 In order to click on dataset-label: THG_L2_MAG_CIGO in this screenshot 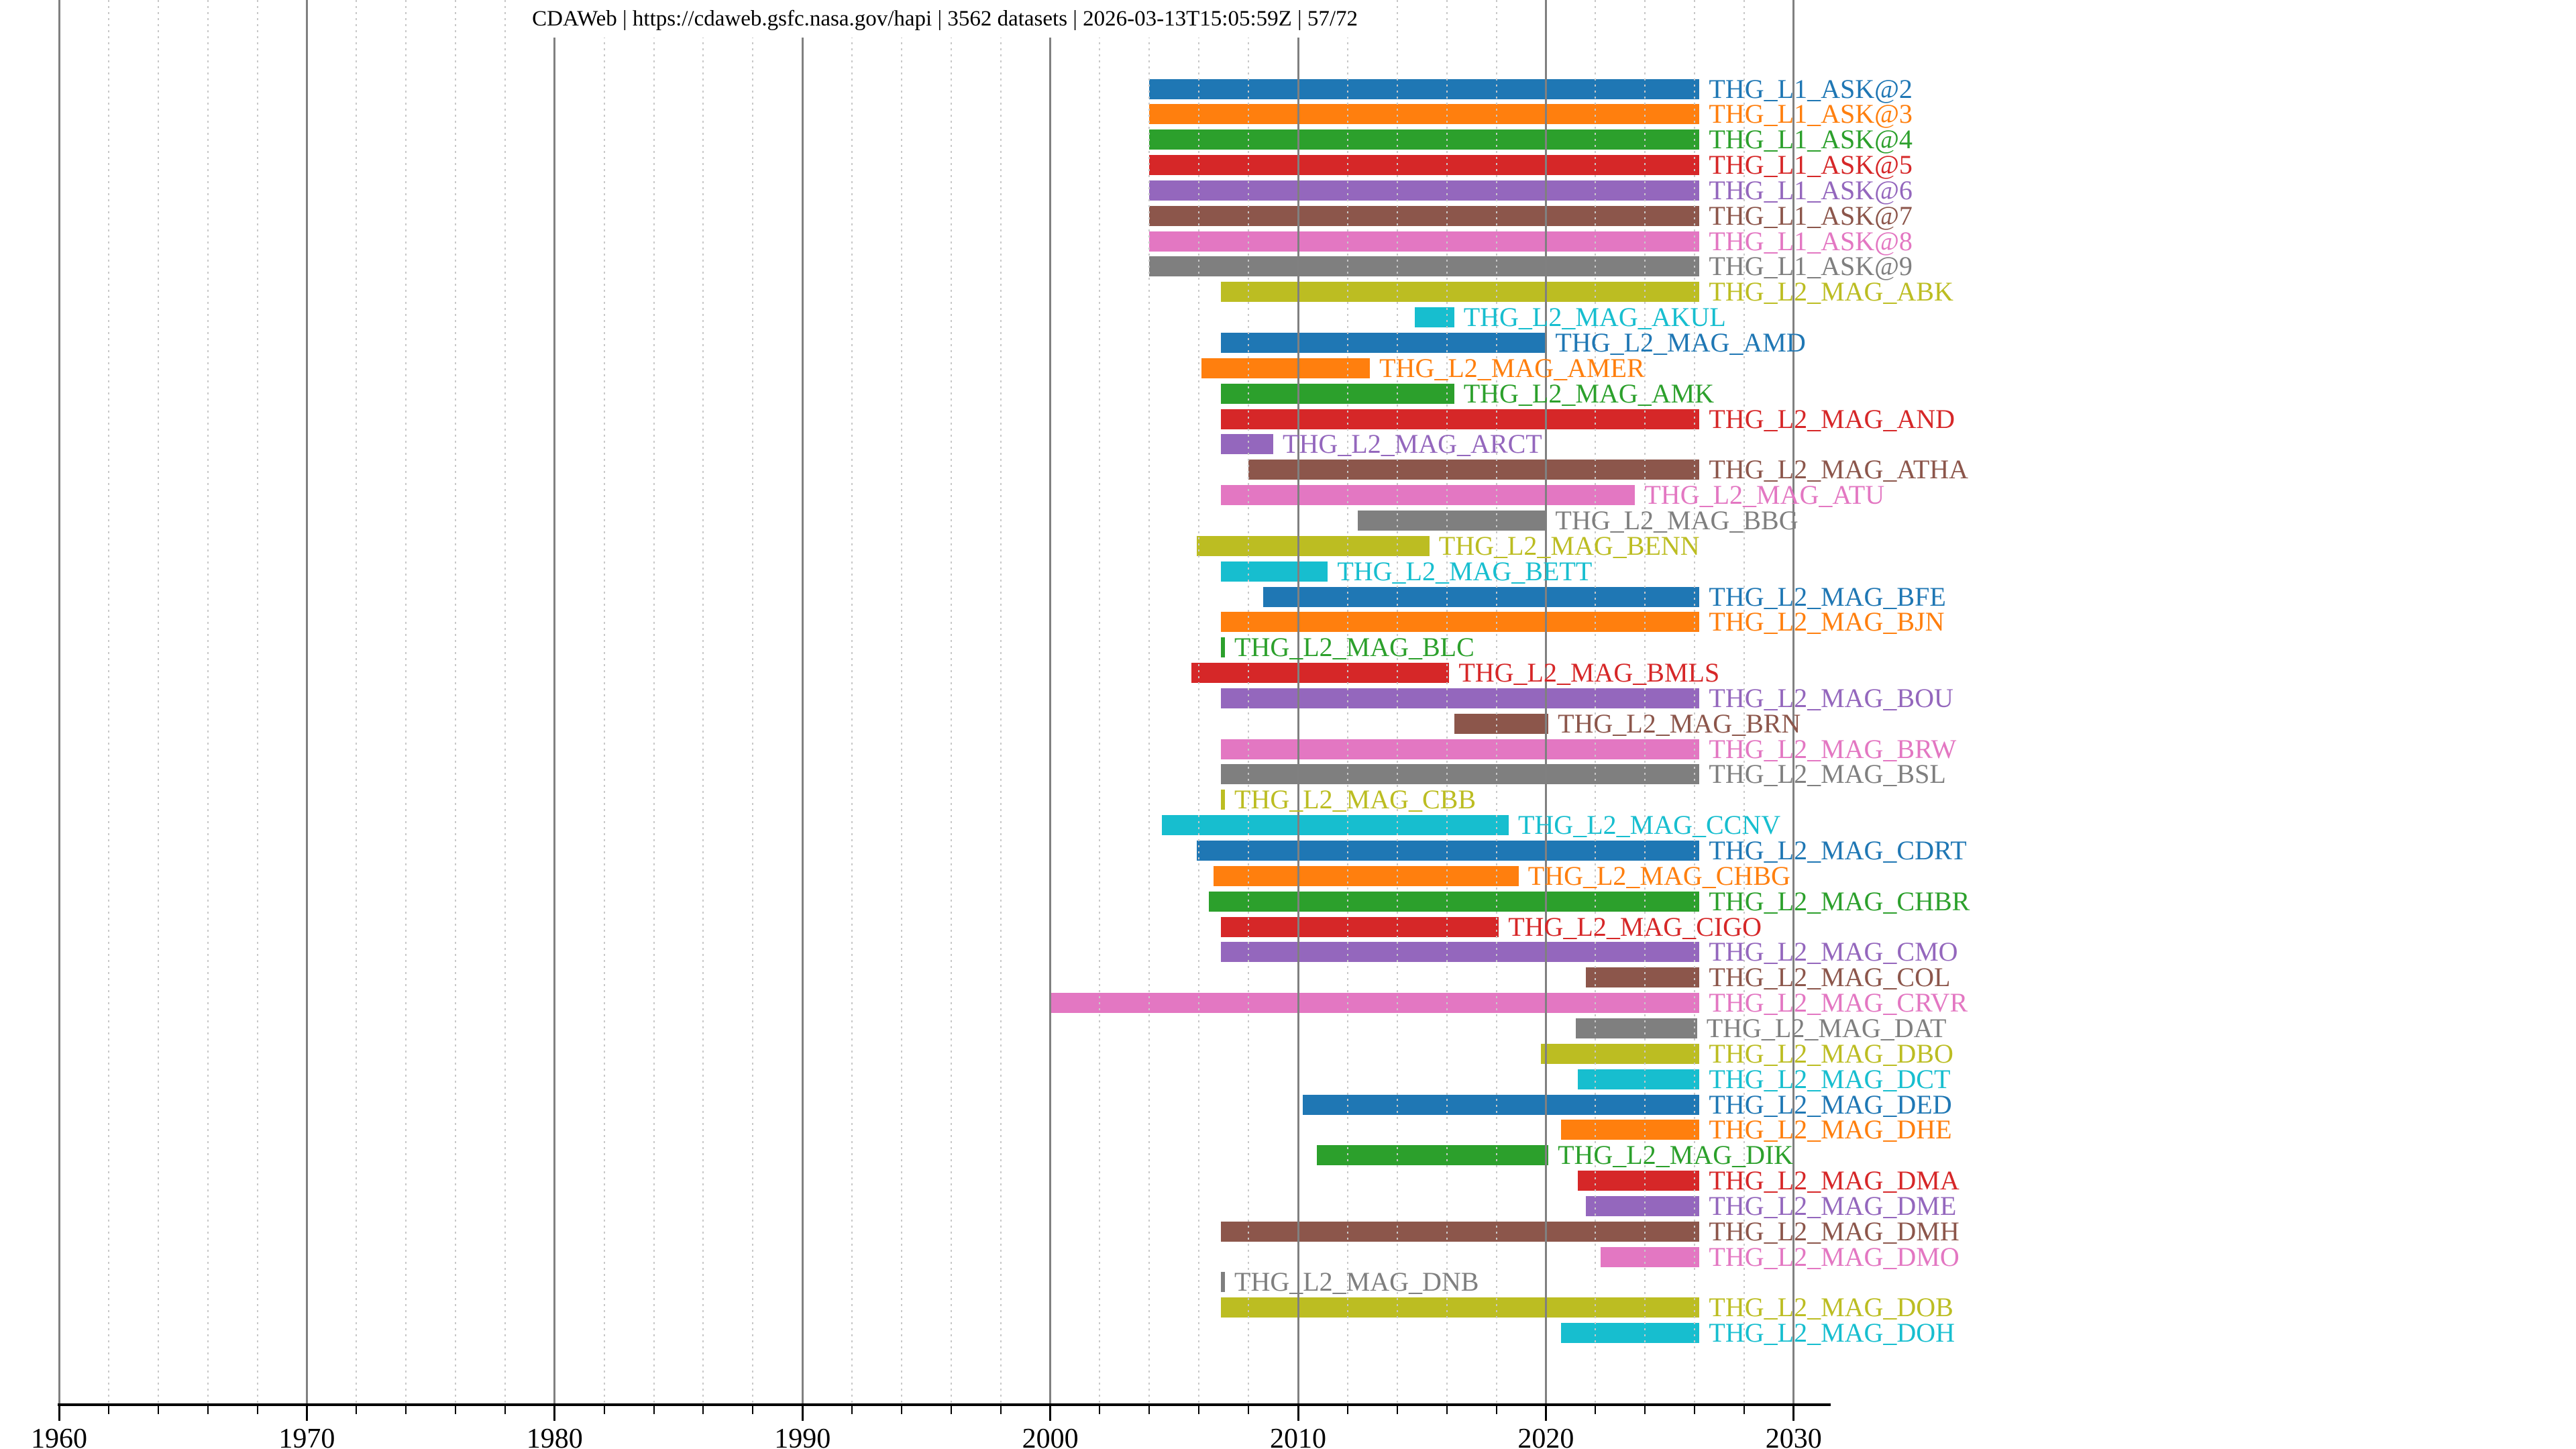, I will do `click(1635, 926)`.